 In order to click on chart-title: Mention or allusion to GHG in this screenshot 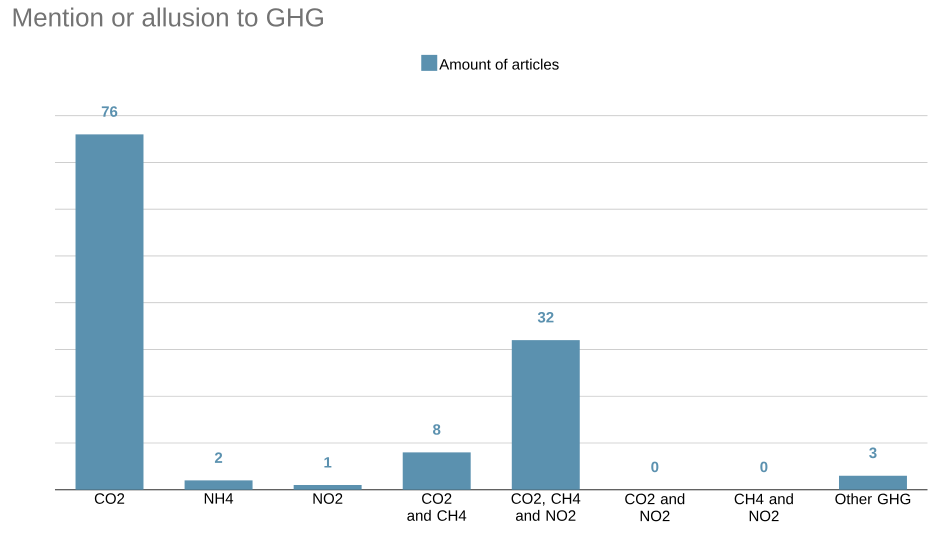, I will do `click(168, 17)`.